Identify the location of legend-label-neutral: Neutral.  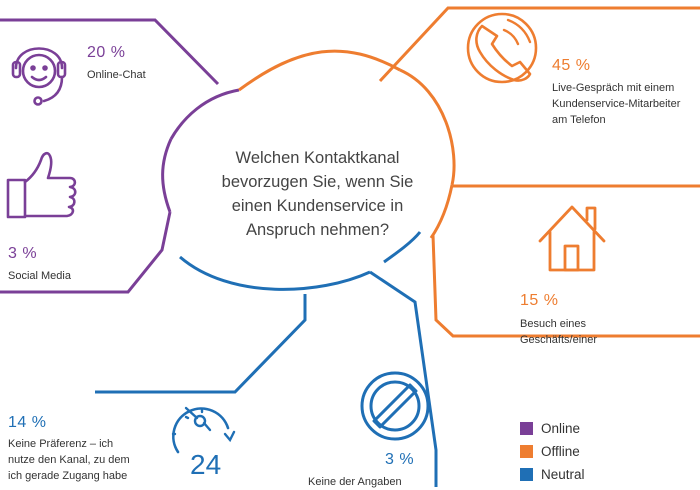
(563, 474).